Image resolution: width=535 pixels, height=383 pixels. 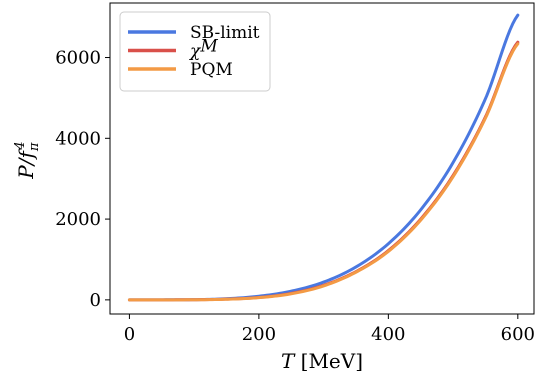 What do you see at coordinates (211, 70) in the screenshot?
I see `legend-entry-label: PQM` at bounding box center [211, 70].